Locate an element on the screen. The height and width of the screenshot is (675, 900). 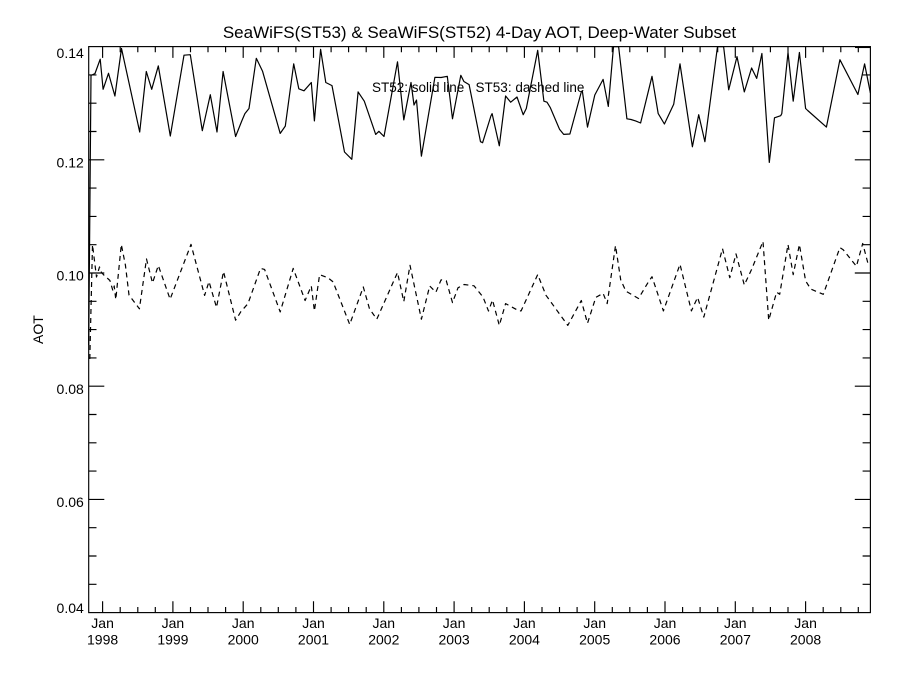
svg-text: 2006 is located at coordinates (664, 640).